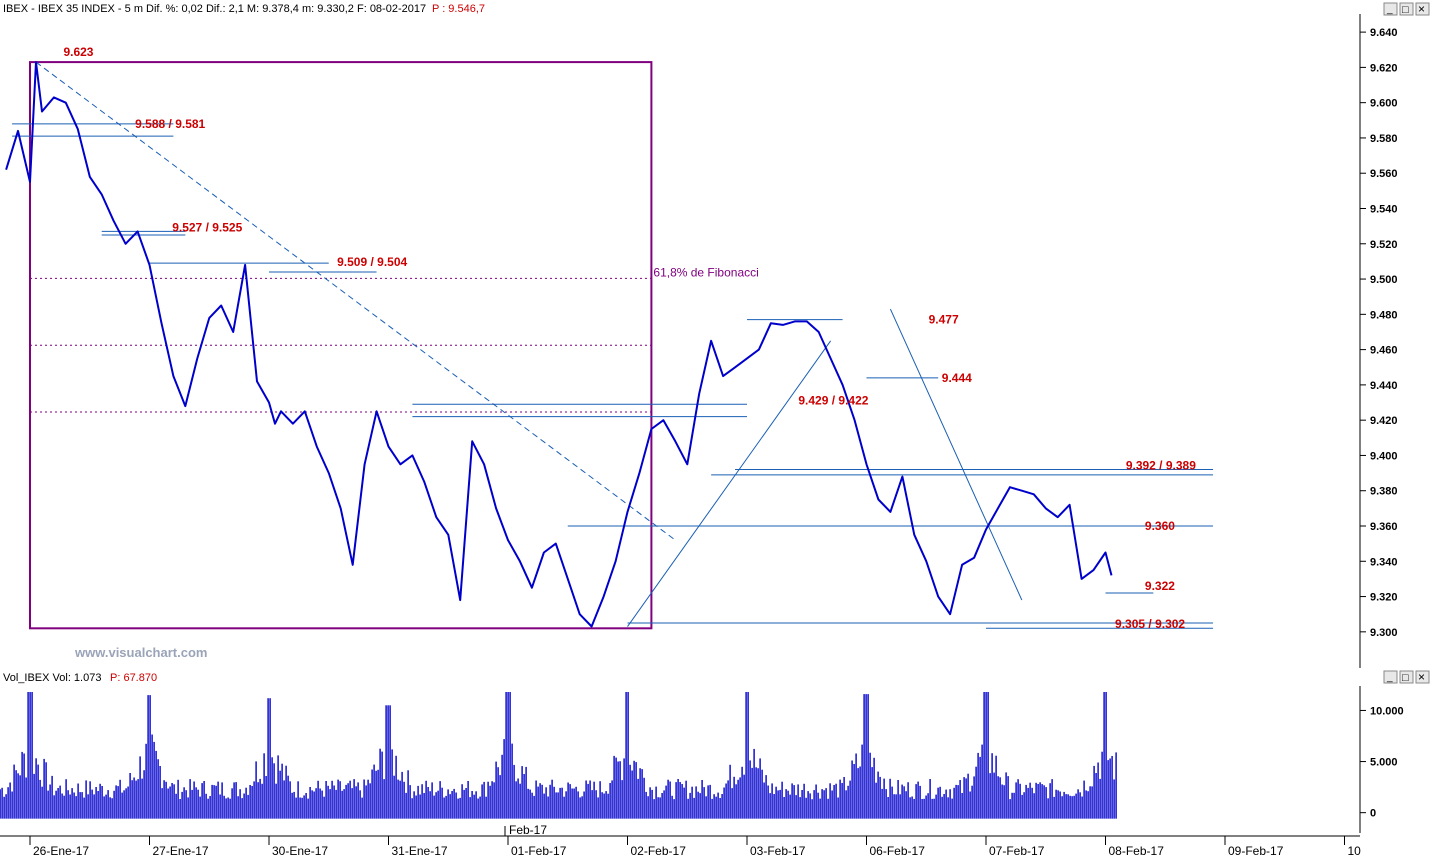 This screenshot has width=1432, height=857. What do you see at coordinates (957, 378) in the screenshot?
I see `price-annotation-label: 9.444` at bounding box center [957, 378].